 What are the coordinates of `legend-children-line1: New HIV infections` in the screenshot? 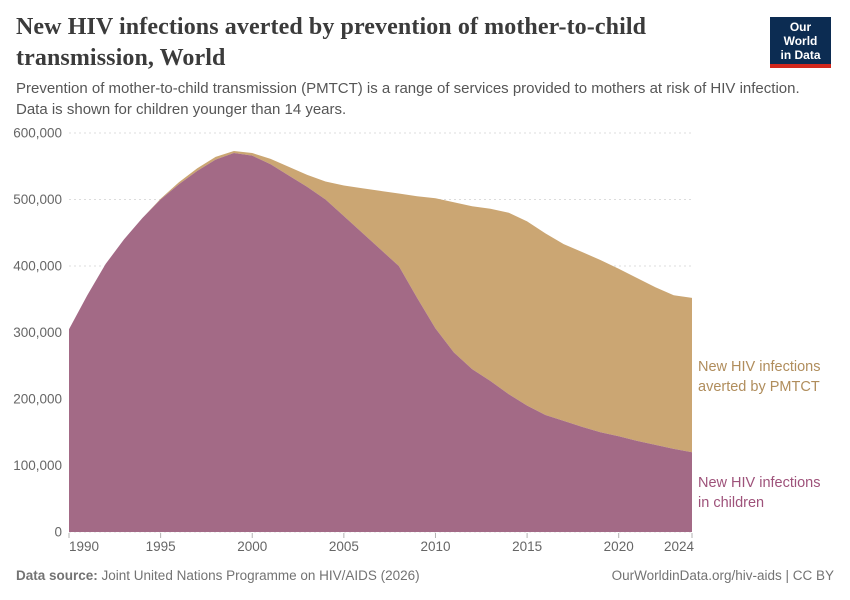 It's located at (759, 483).